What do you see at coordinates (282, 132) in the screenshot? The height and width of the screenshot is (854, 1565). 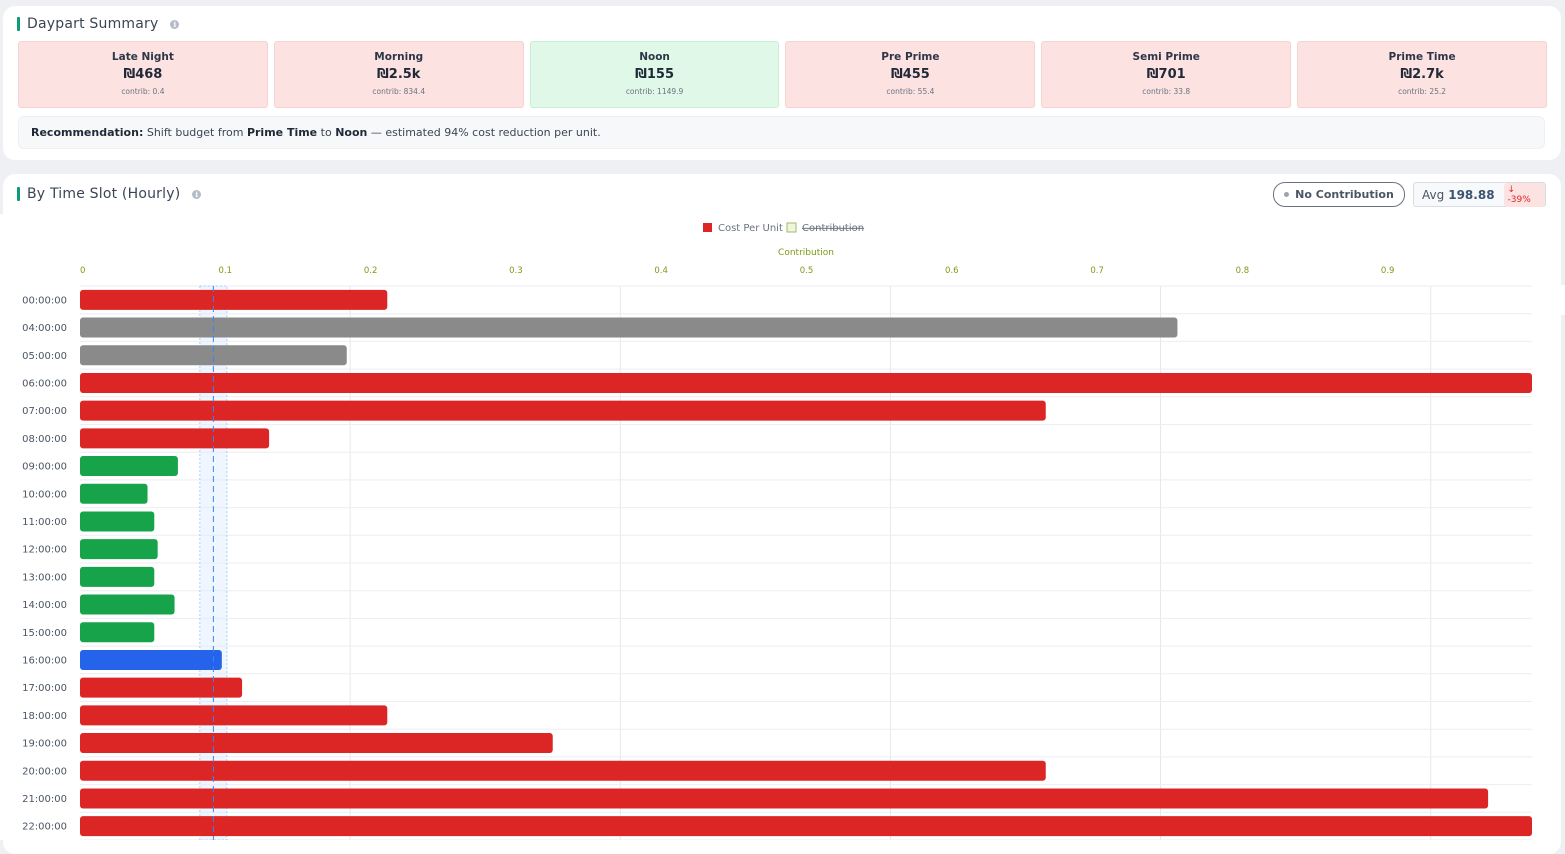 I see `recommendation-from: Prime Time` at bounding box center [282, 132].